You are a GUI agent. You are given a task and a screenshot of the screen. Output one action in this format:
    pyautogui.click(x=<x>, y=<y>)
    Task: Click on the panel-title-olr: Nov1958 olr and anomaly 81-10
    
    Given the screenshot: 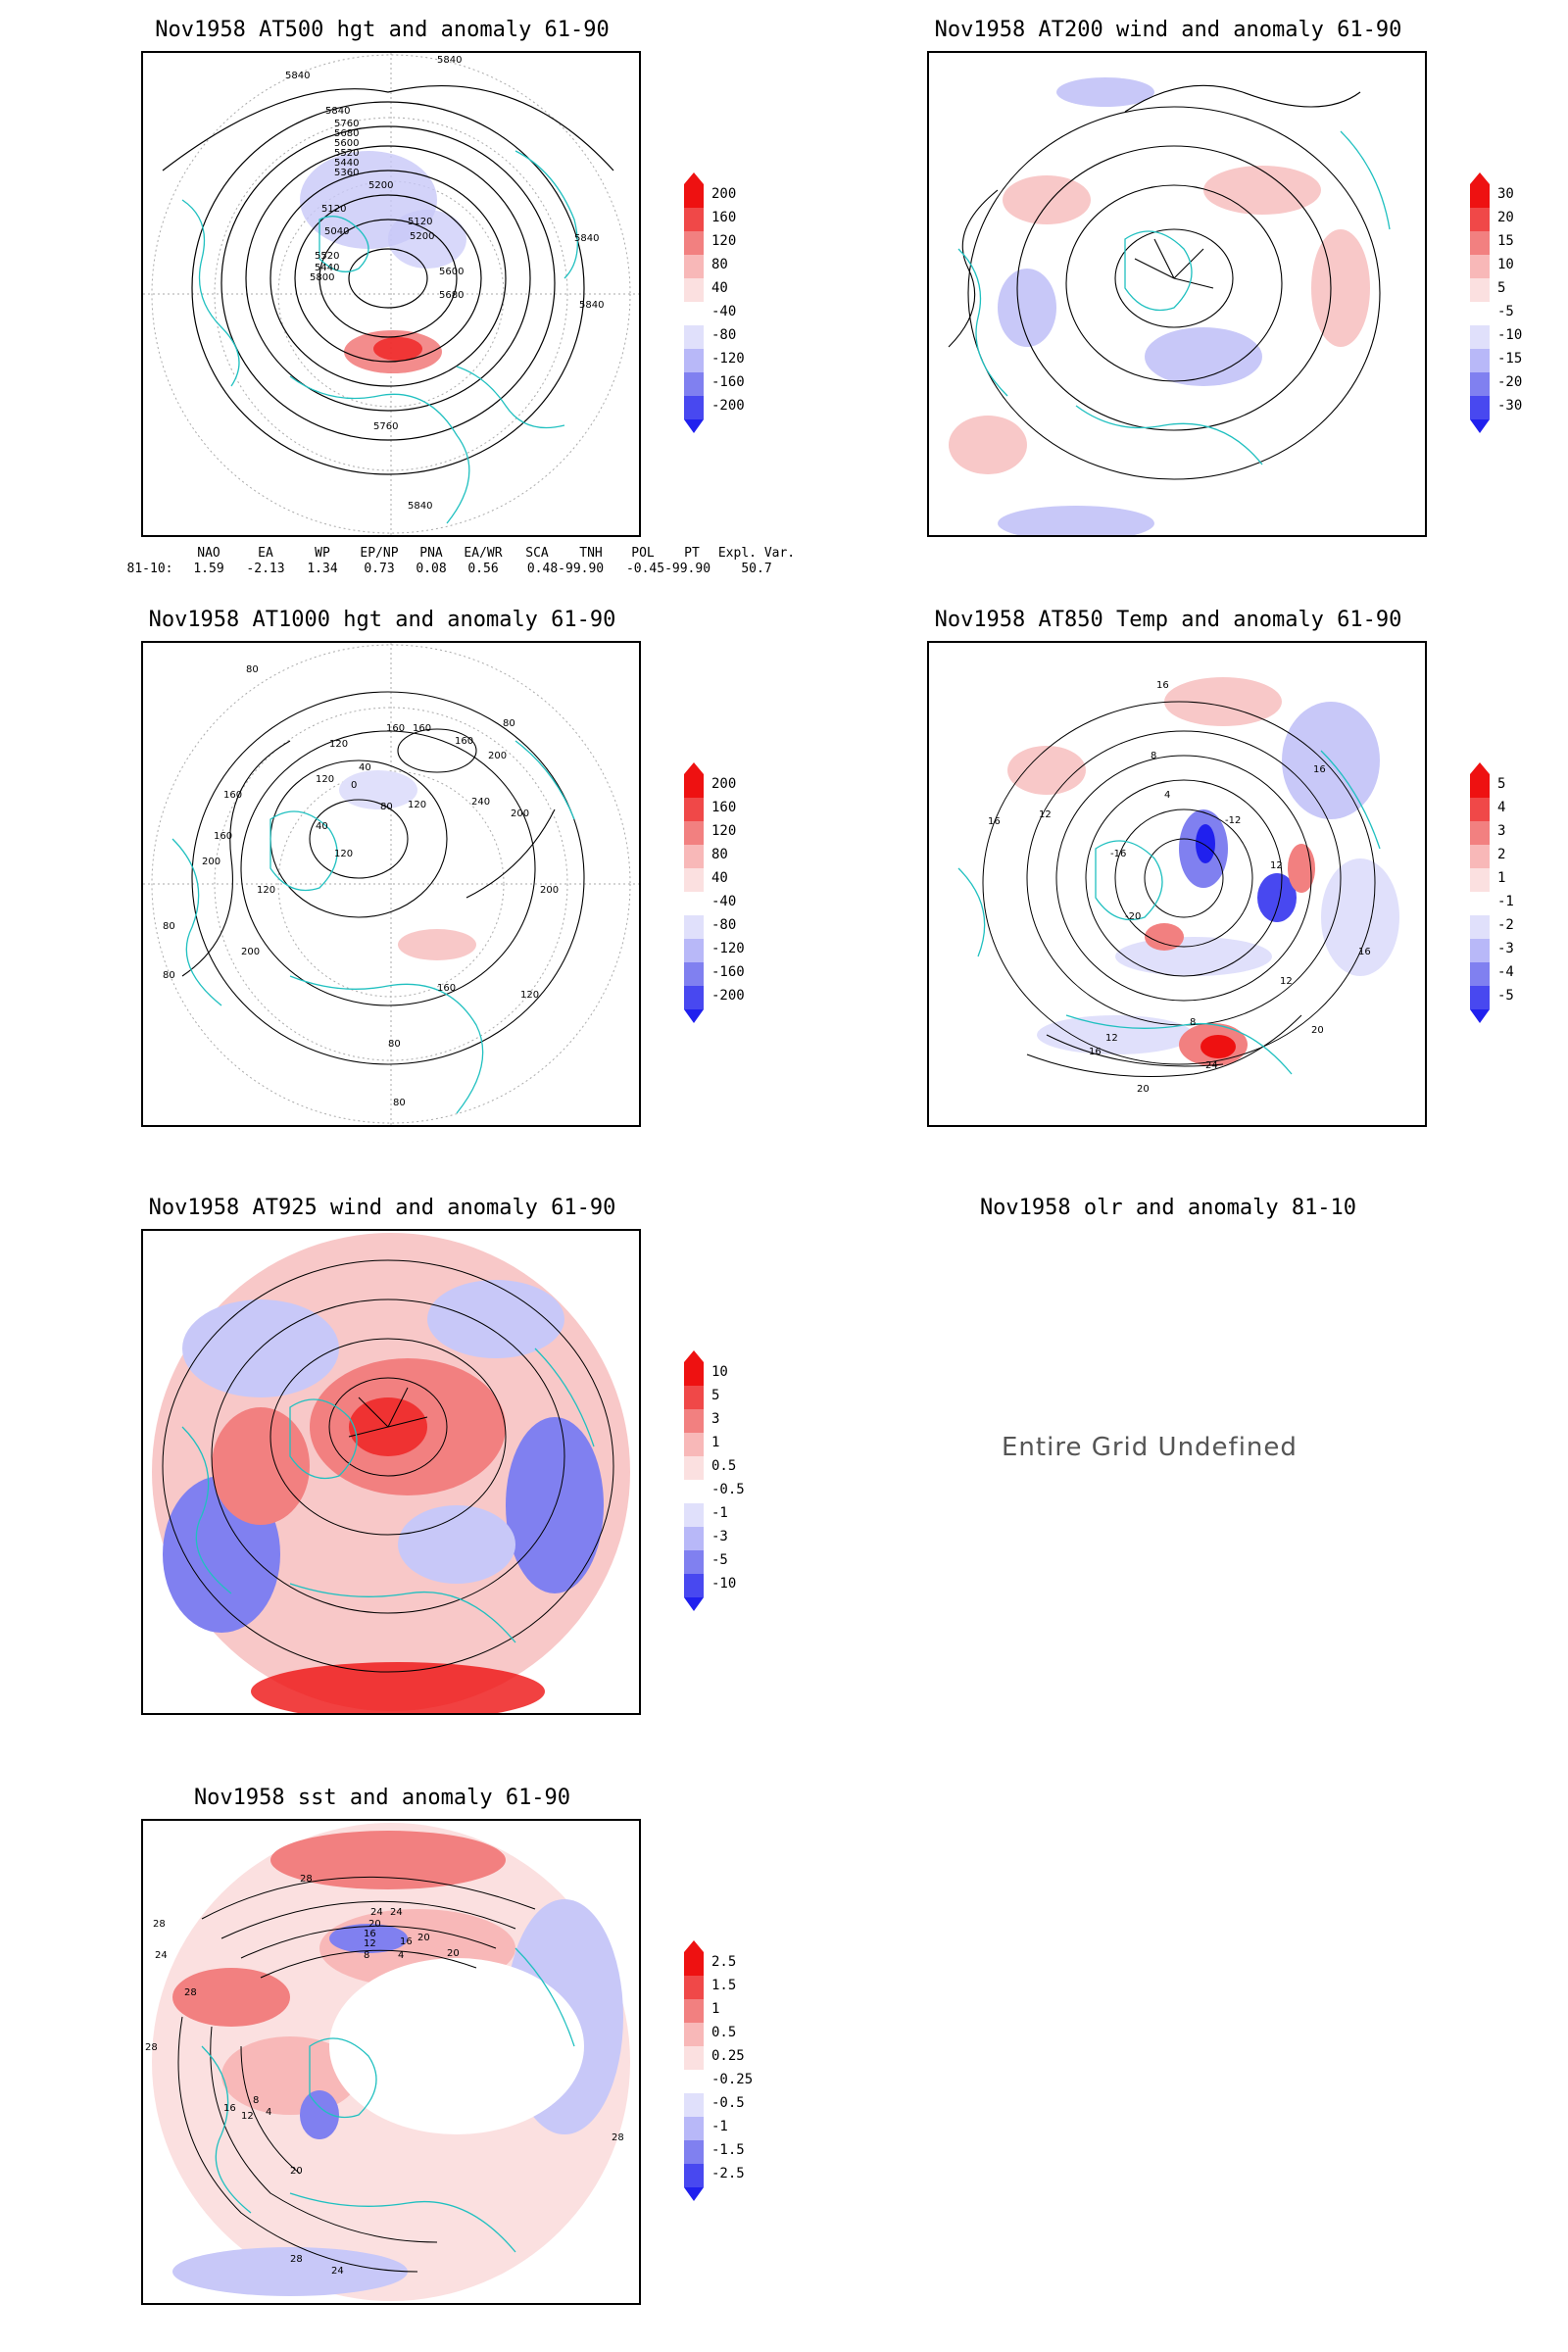 What is the action you would take?
    pyautogui.click(x=1168, y=1208)
    